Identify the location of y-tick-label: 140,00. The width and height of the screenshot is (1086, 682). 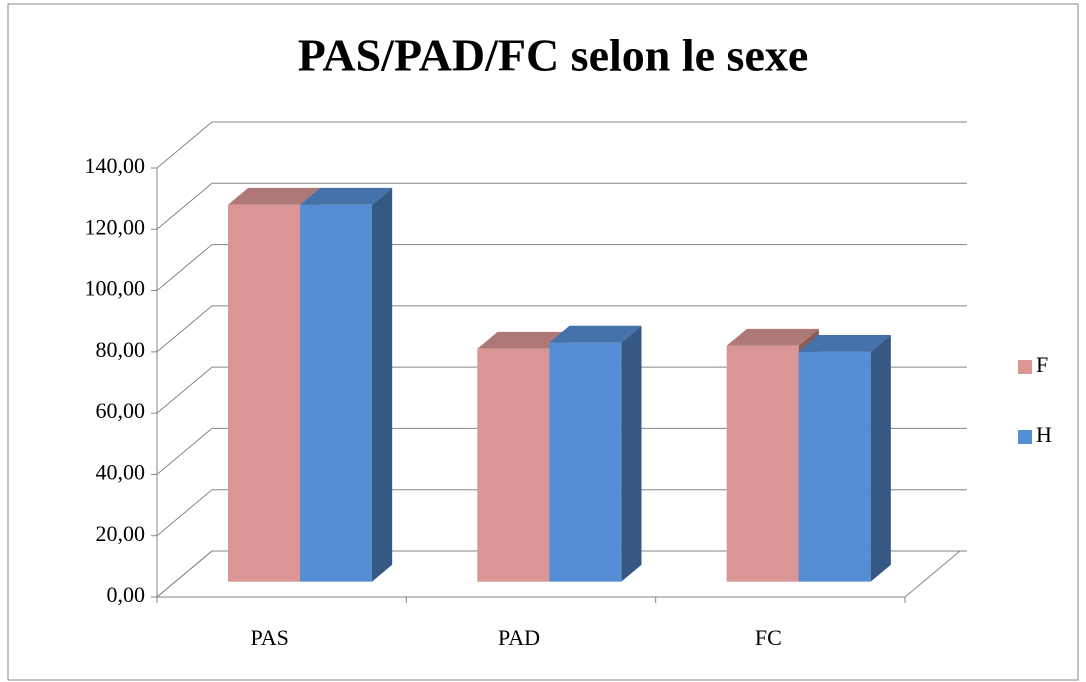
(115, 165).